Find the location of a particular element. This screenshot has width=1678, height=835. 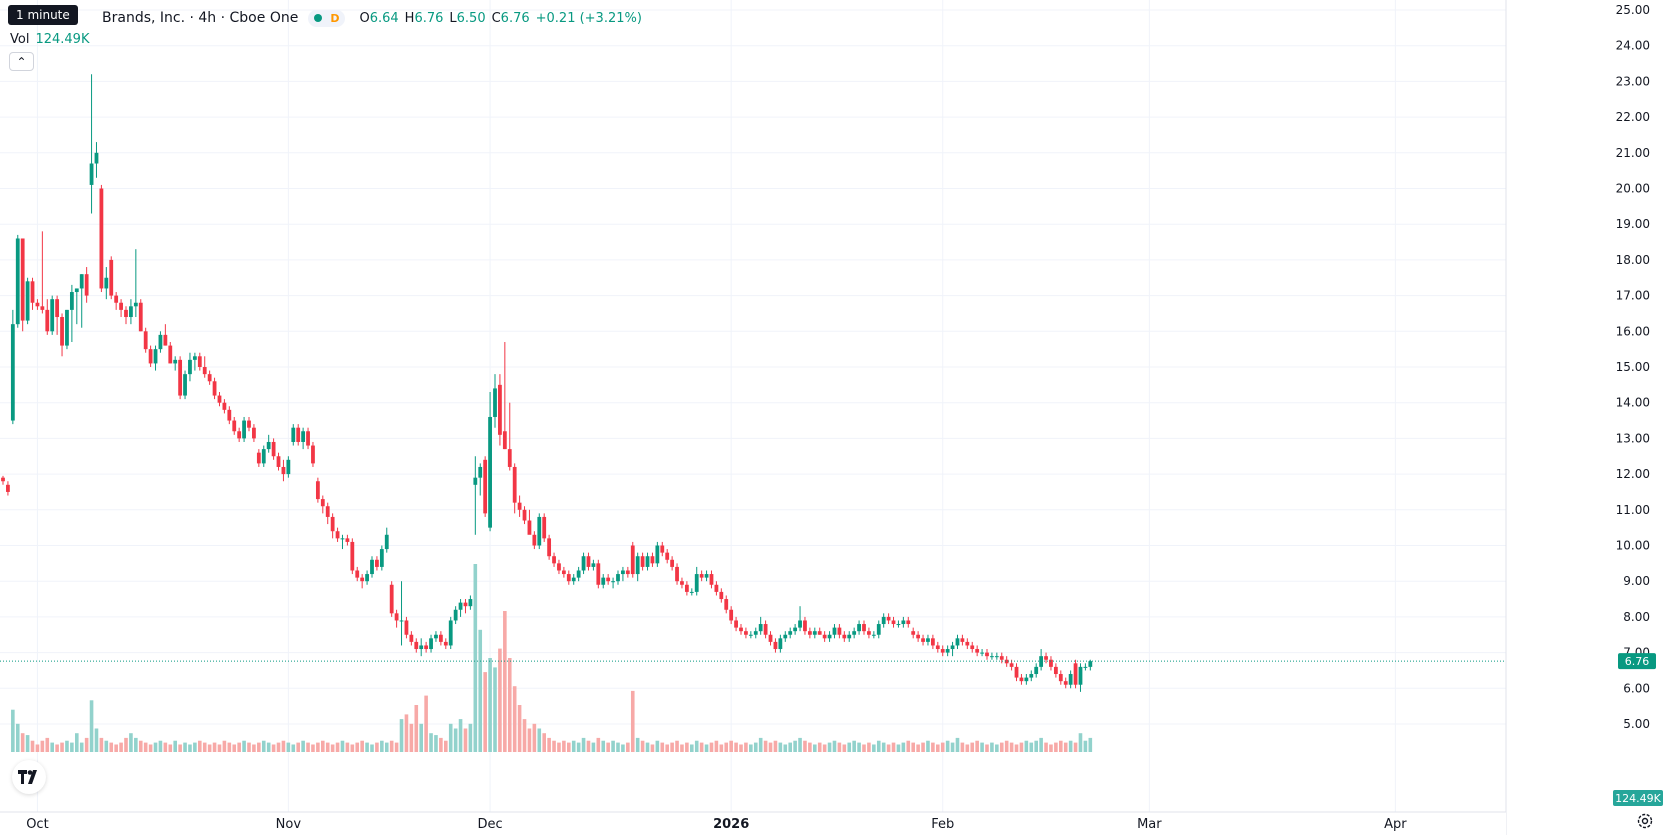

close-label: C is located at coordinates (496, 18).